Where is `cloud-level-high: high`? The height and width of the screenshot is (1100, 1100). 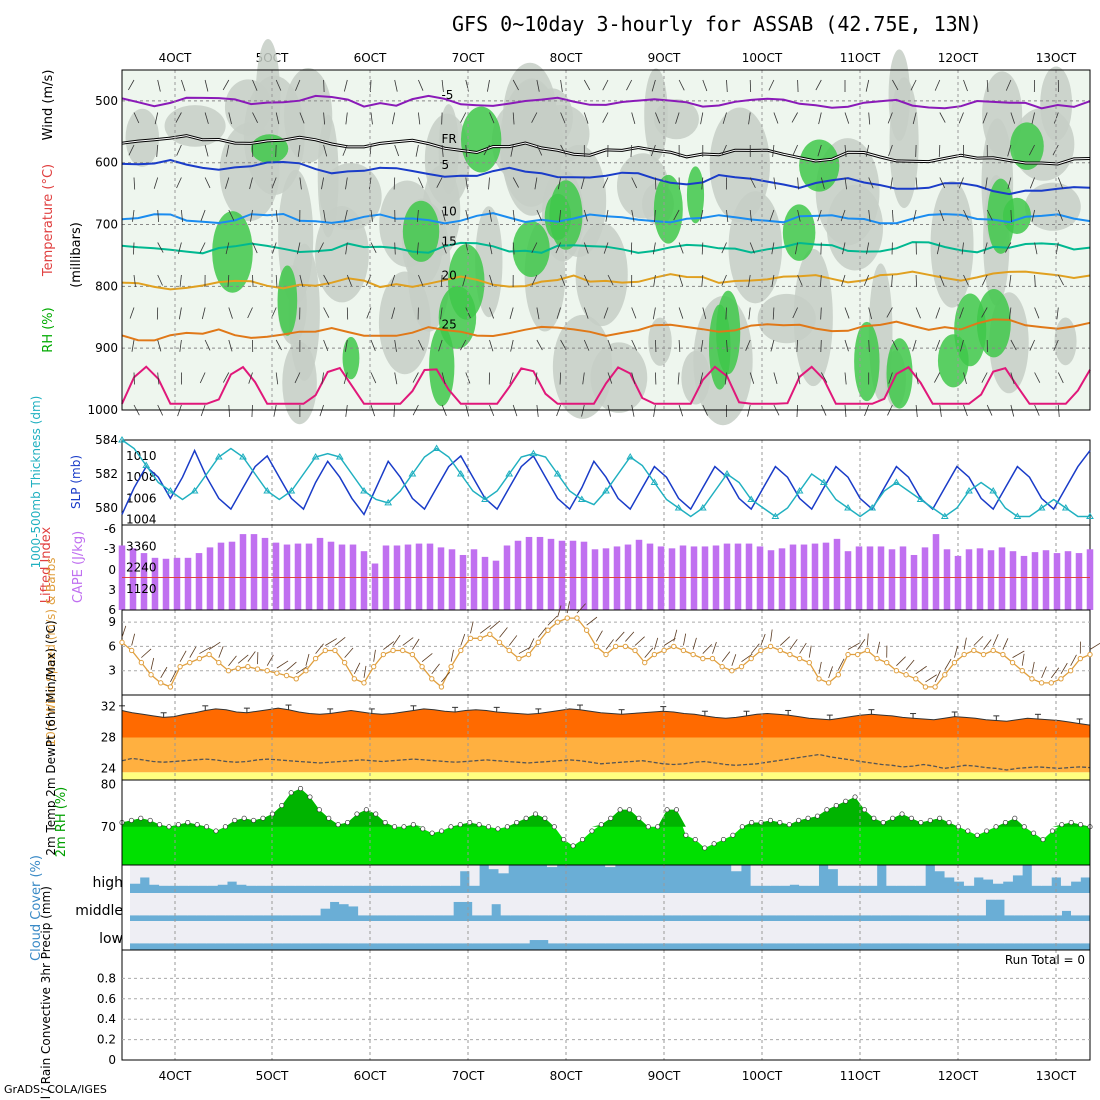 cloud-level-high: high is located at coordinates (107, 883).